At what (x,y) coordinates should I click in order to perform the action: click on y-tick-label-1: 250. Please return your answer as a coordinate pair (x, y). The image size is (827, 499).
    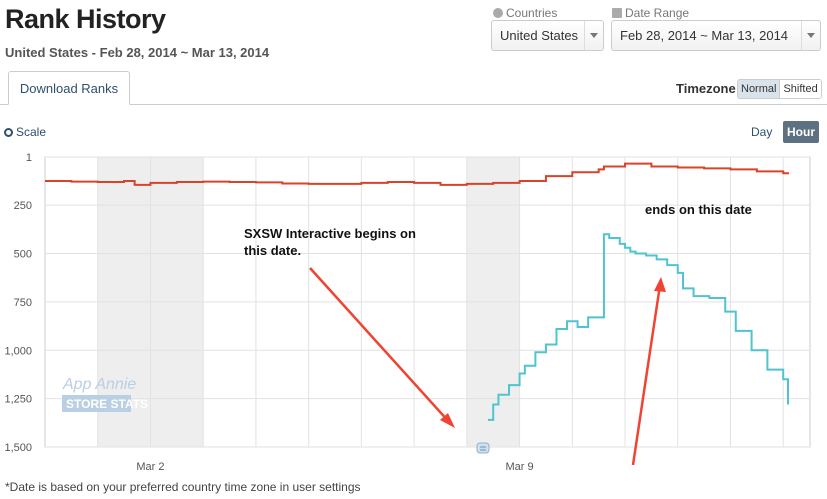
    Looking at the image, I should click on (23, 206).